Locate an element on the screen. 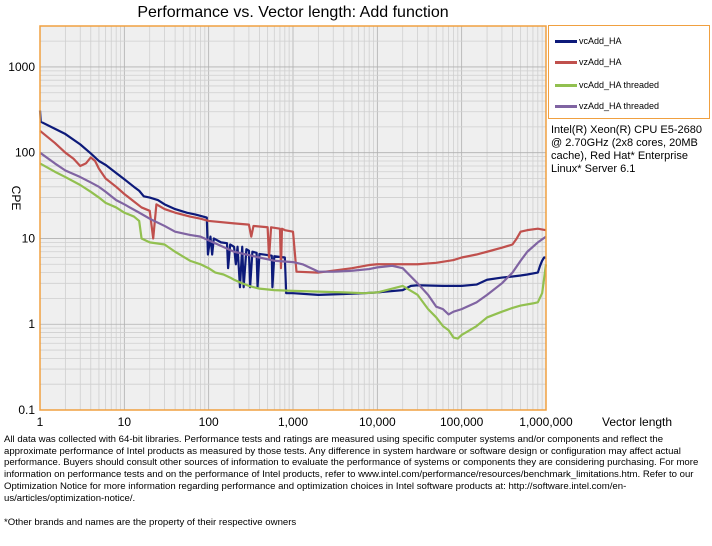 The width and height of the screenshot is (712, 546). legend-item-vzadd-ha: vzAdd_HA is located at coordinates (588, 62).